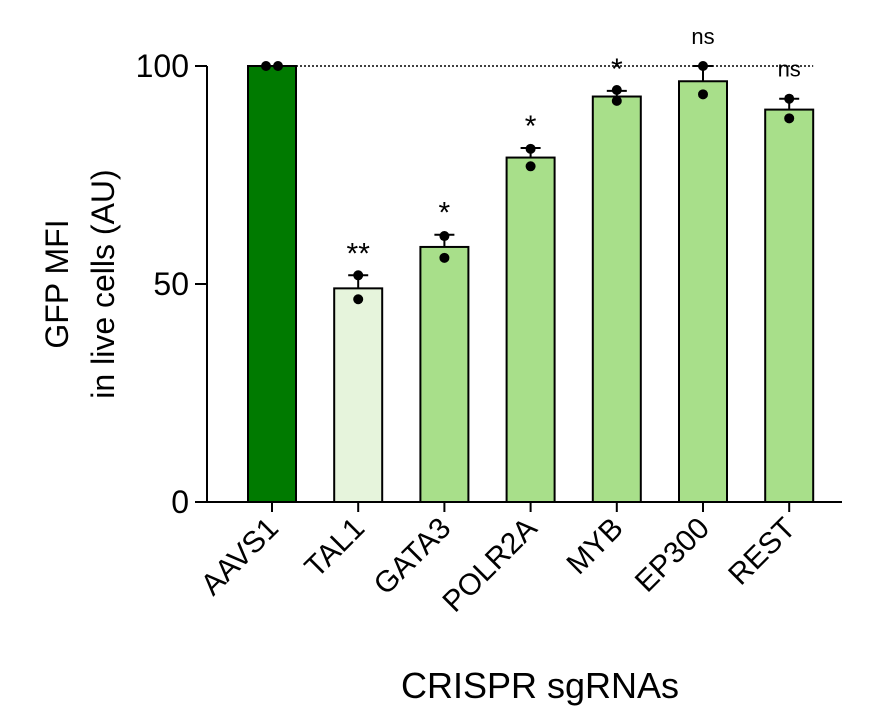 Image resolution: width=872 pixels, height=716 pixels. Describe the element at coordinates (180, 502) in the screenshot. I see `y-tick-label-0: 0` at that location.